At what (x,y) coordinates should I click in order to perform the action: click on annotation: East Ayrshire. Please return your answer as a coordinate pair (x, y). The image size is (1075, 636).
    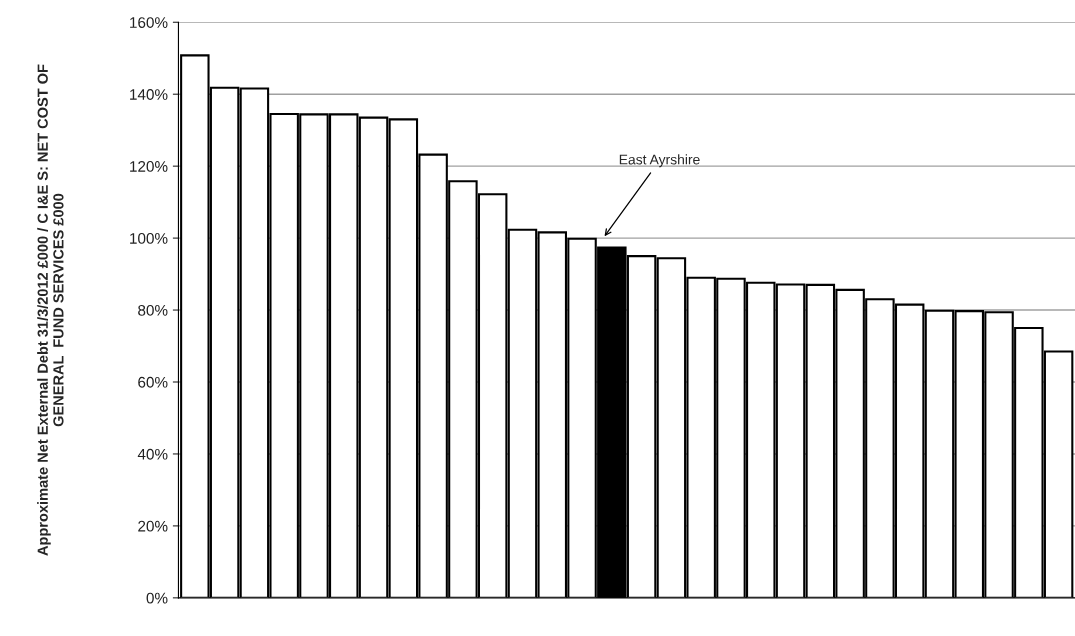
    Looking at the image, I should click on (659, 161).